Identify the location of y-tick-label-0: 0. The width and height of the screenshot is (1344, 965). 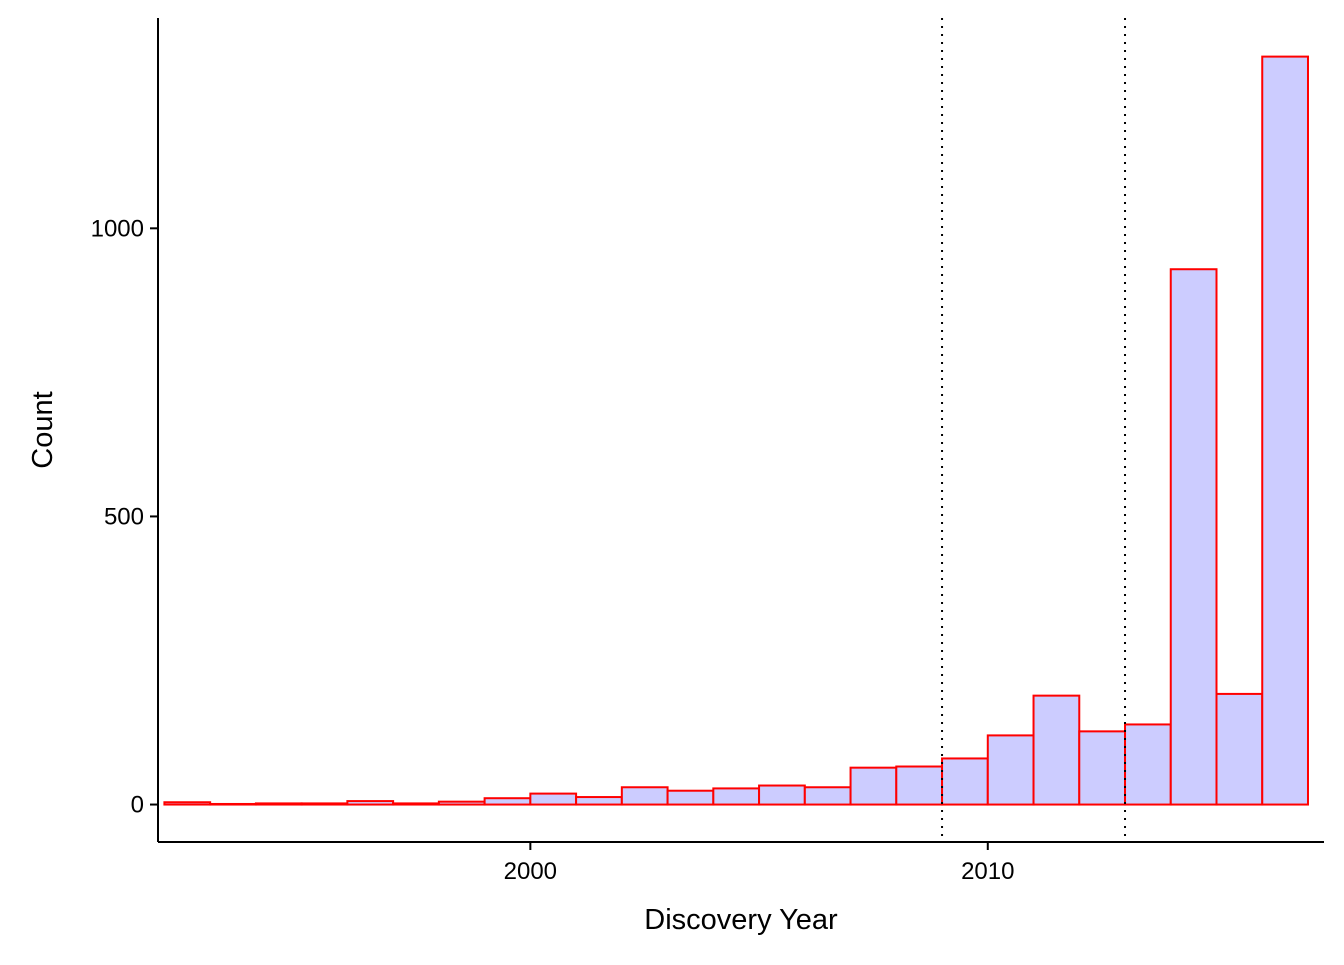
(137, 805).